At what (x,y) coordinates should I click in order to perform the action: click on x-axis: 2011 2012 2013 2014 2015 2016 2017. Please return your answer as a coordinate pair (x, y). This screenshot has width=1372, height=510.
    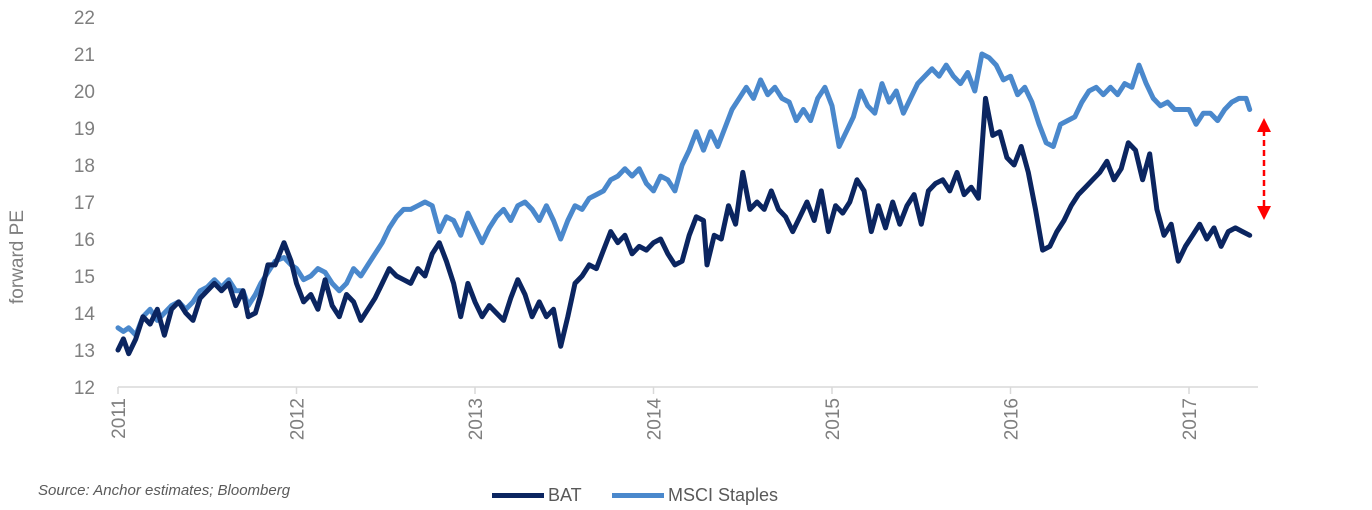
    Looking at the image, I should click on (683, 413).